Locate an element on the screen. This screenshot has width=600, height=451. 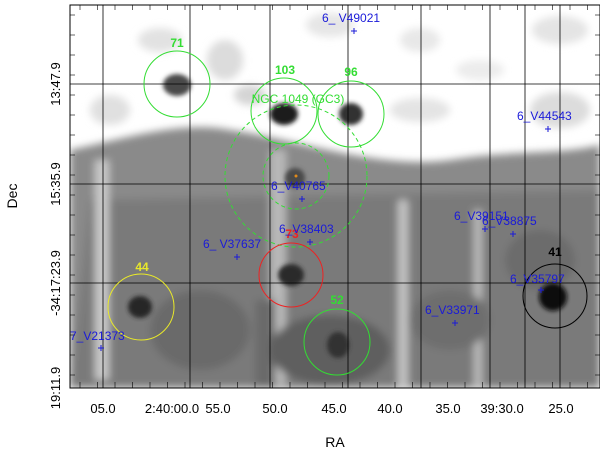
ra-tick-label: 2:40:00.0 is located at coordinates (172, 408).